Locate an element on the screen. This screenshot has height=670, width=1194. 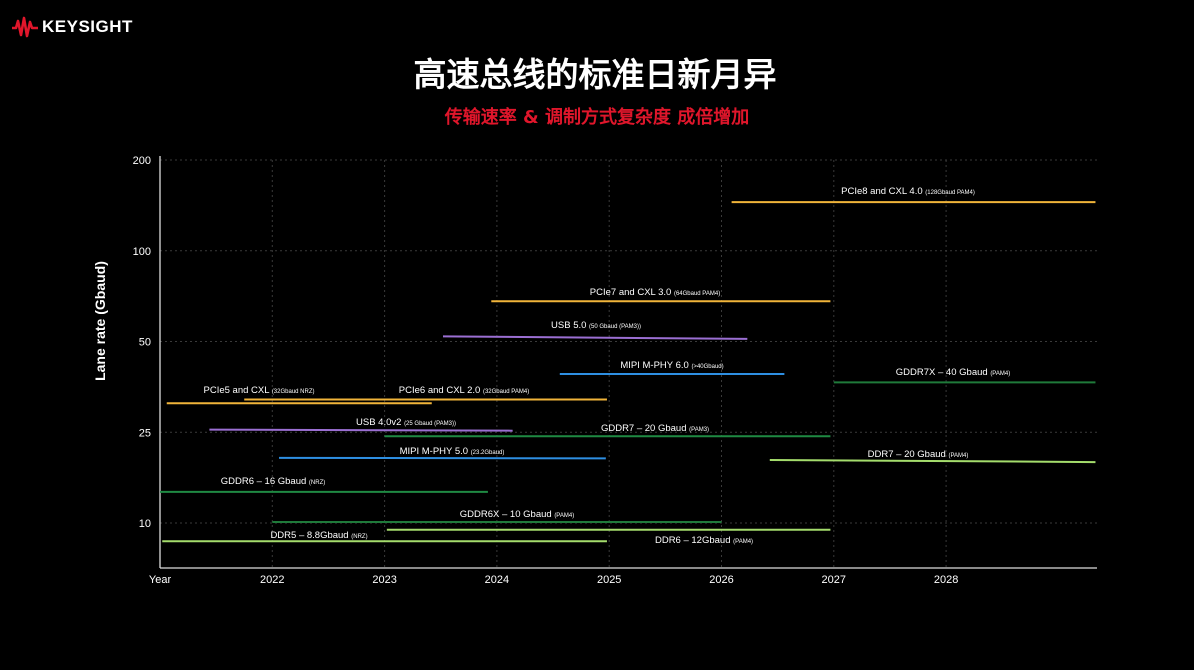
series-label: GDDR7X – 40 Gbaud (PAM4) is located at coordinates (953, 372).